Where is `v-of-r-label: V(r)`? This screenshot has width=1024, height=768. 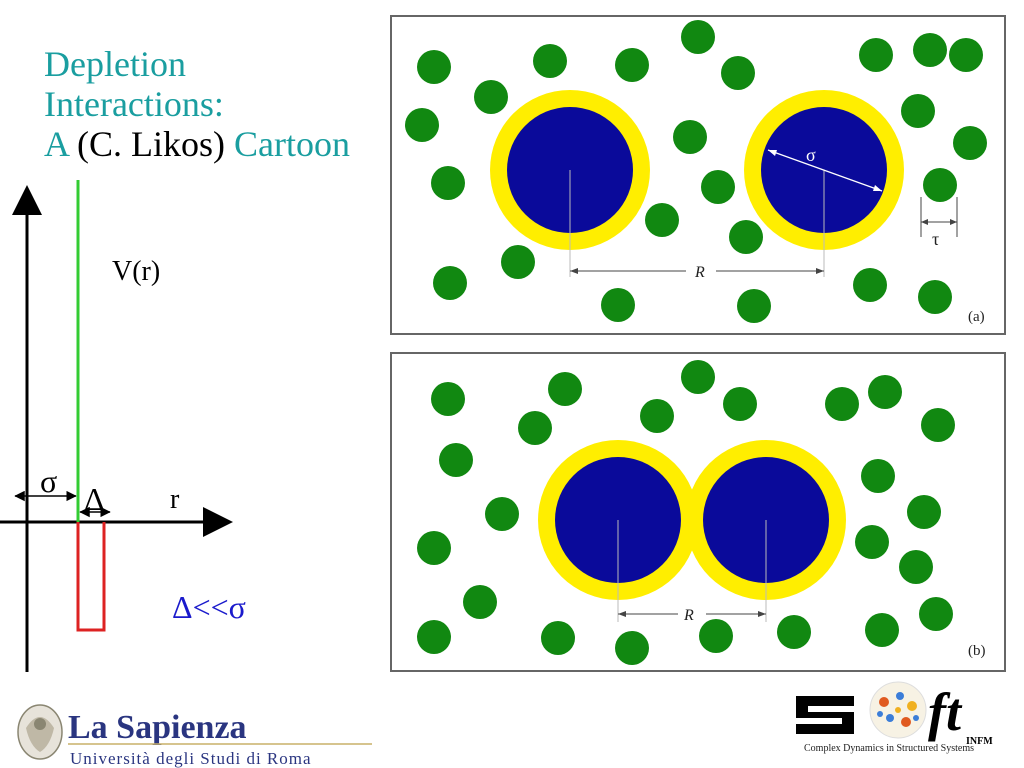
v-of-r-label: V(r) is located at coordinates (136, 271).